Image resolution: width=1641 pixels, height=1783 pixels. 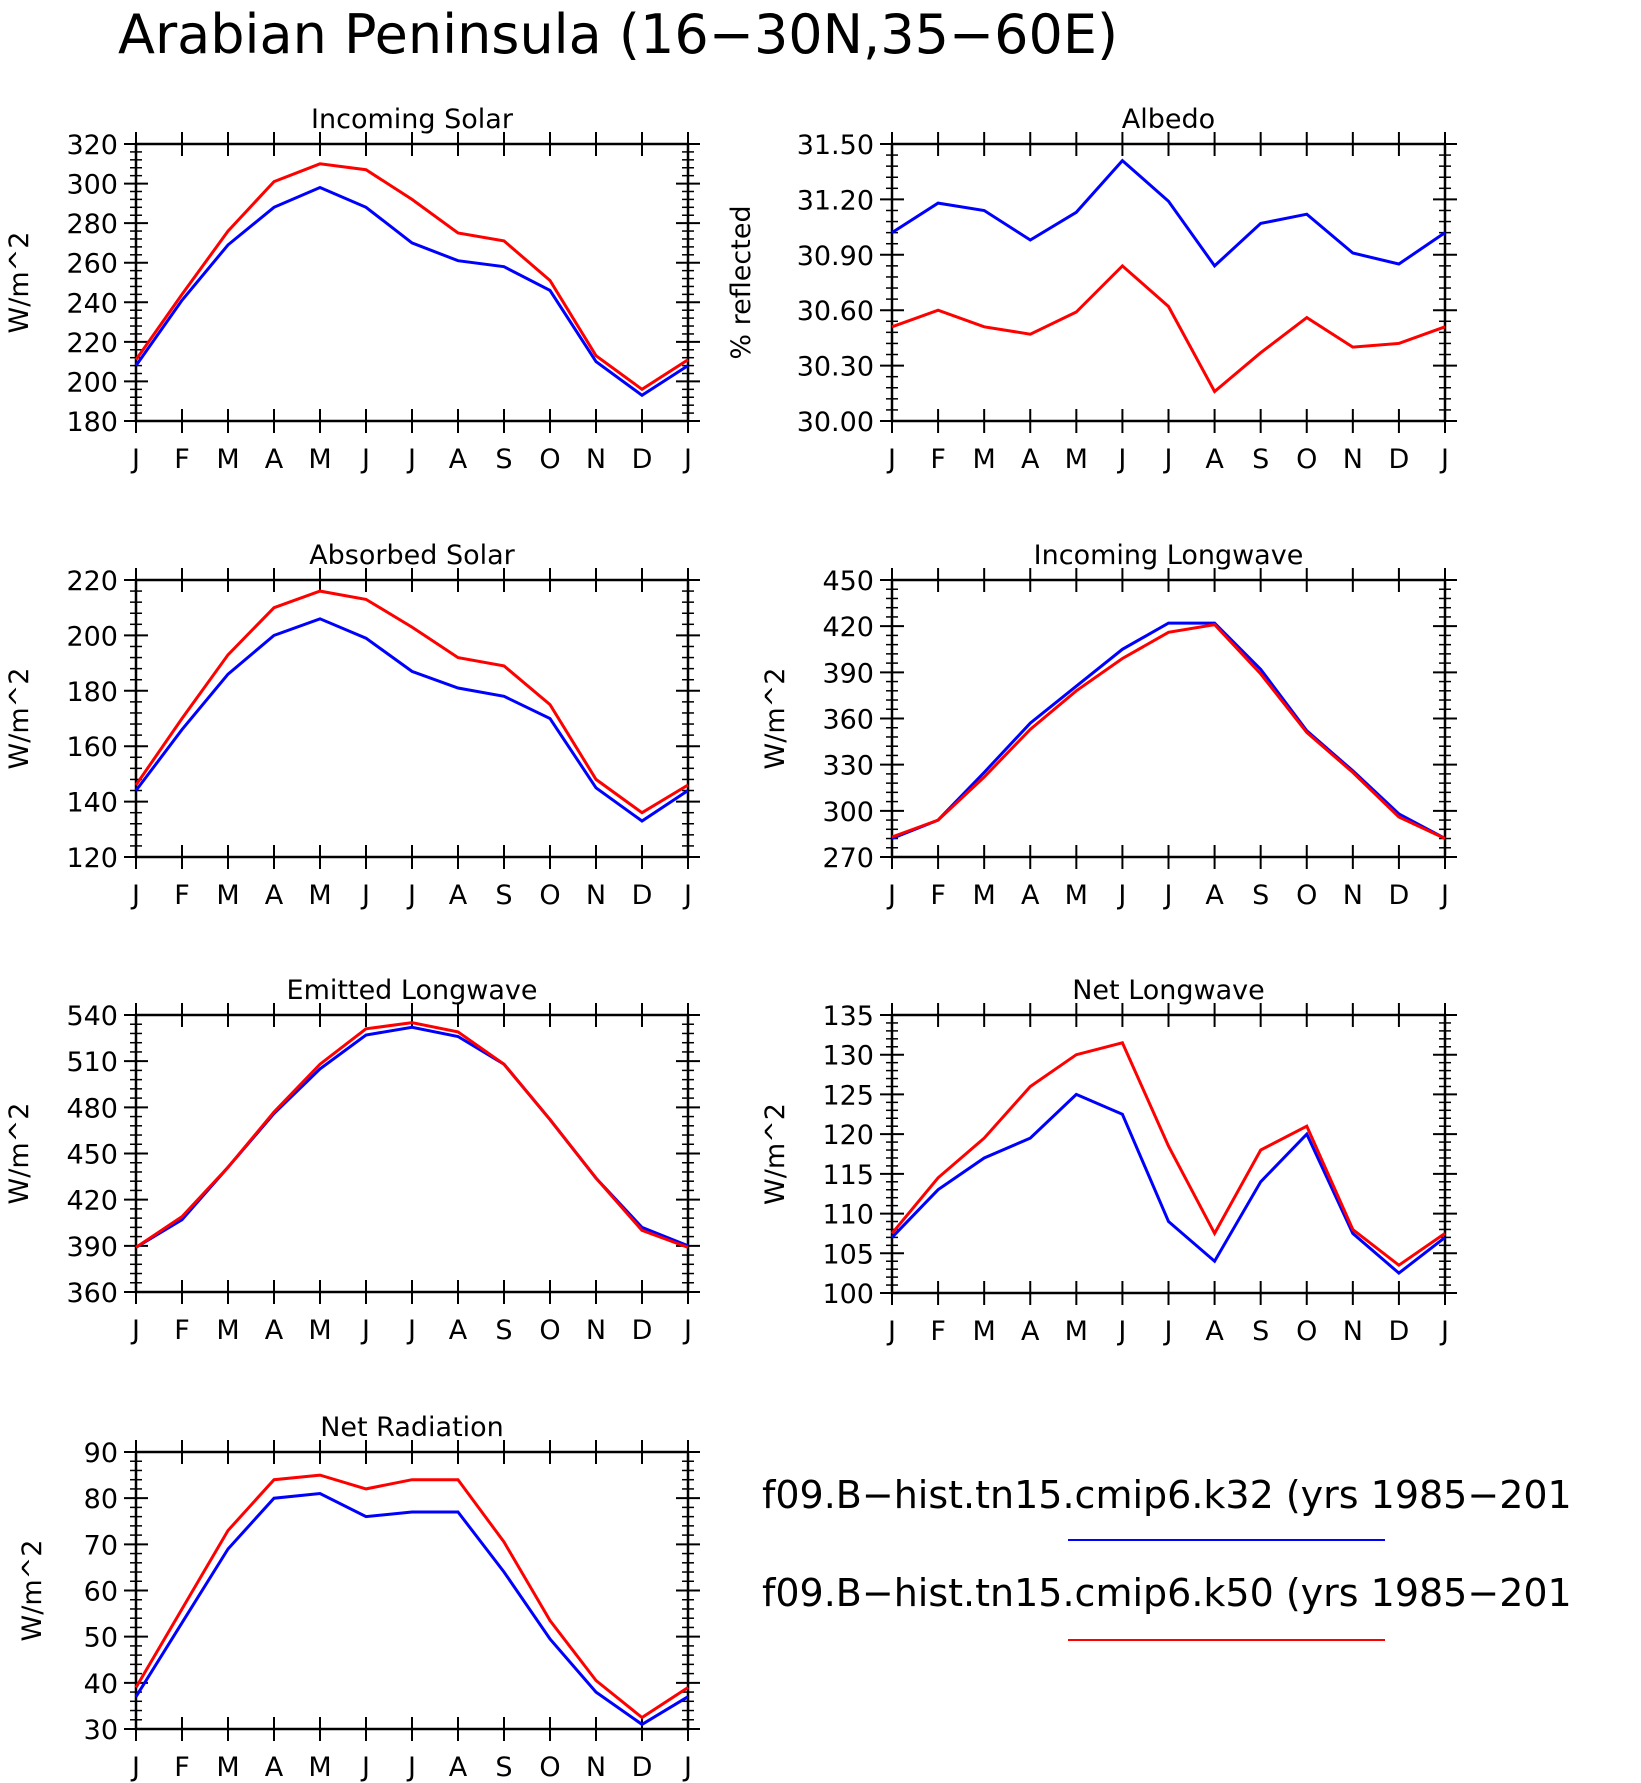 I want to click on y-tick-label: 180, so click(x=92, y=422).